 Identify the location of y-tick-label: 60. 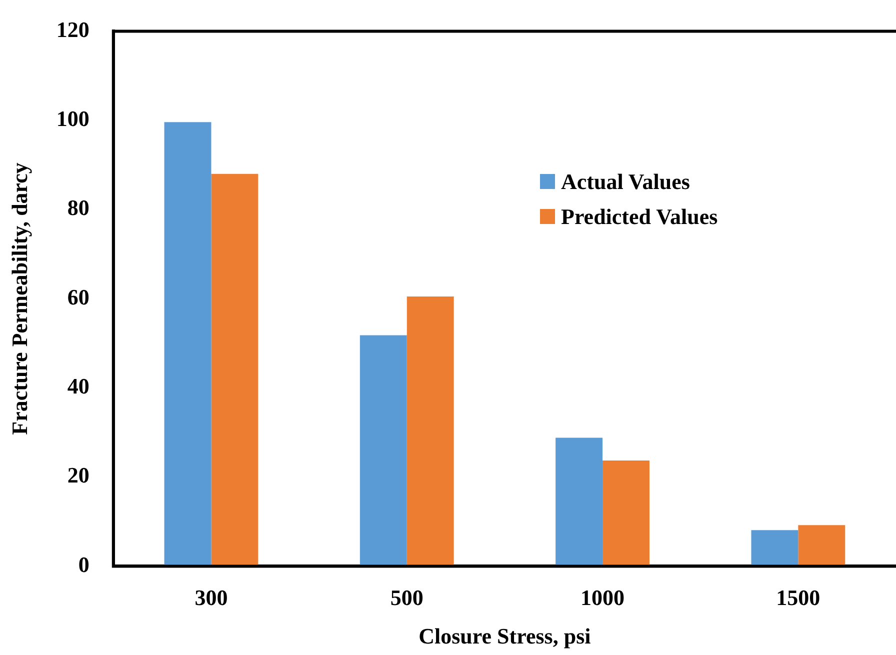
(78, 297).